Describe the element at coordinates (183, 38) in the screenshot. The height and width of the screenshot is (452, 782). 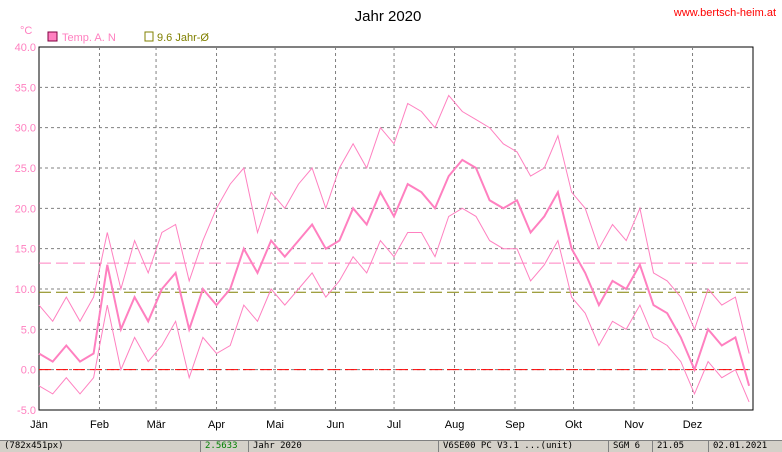
I see `legend-label-avg: 9.6 Jahr-Ø` at that location.